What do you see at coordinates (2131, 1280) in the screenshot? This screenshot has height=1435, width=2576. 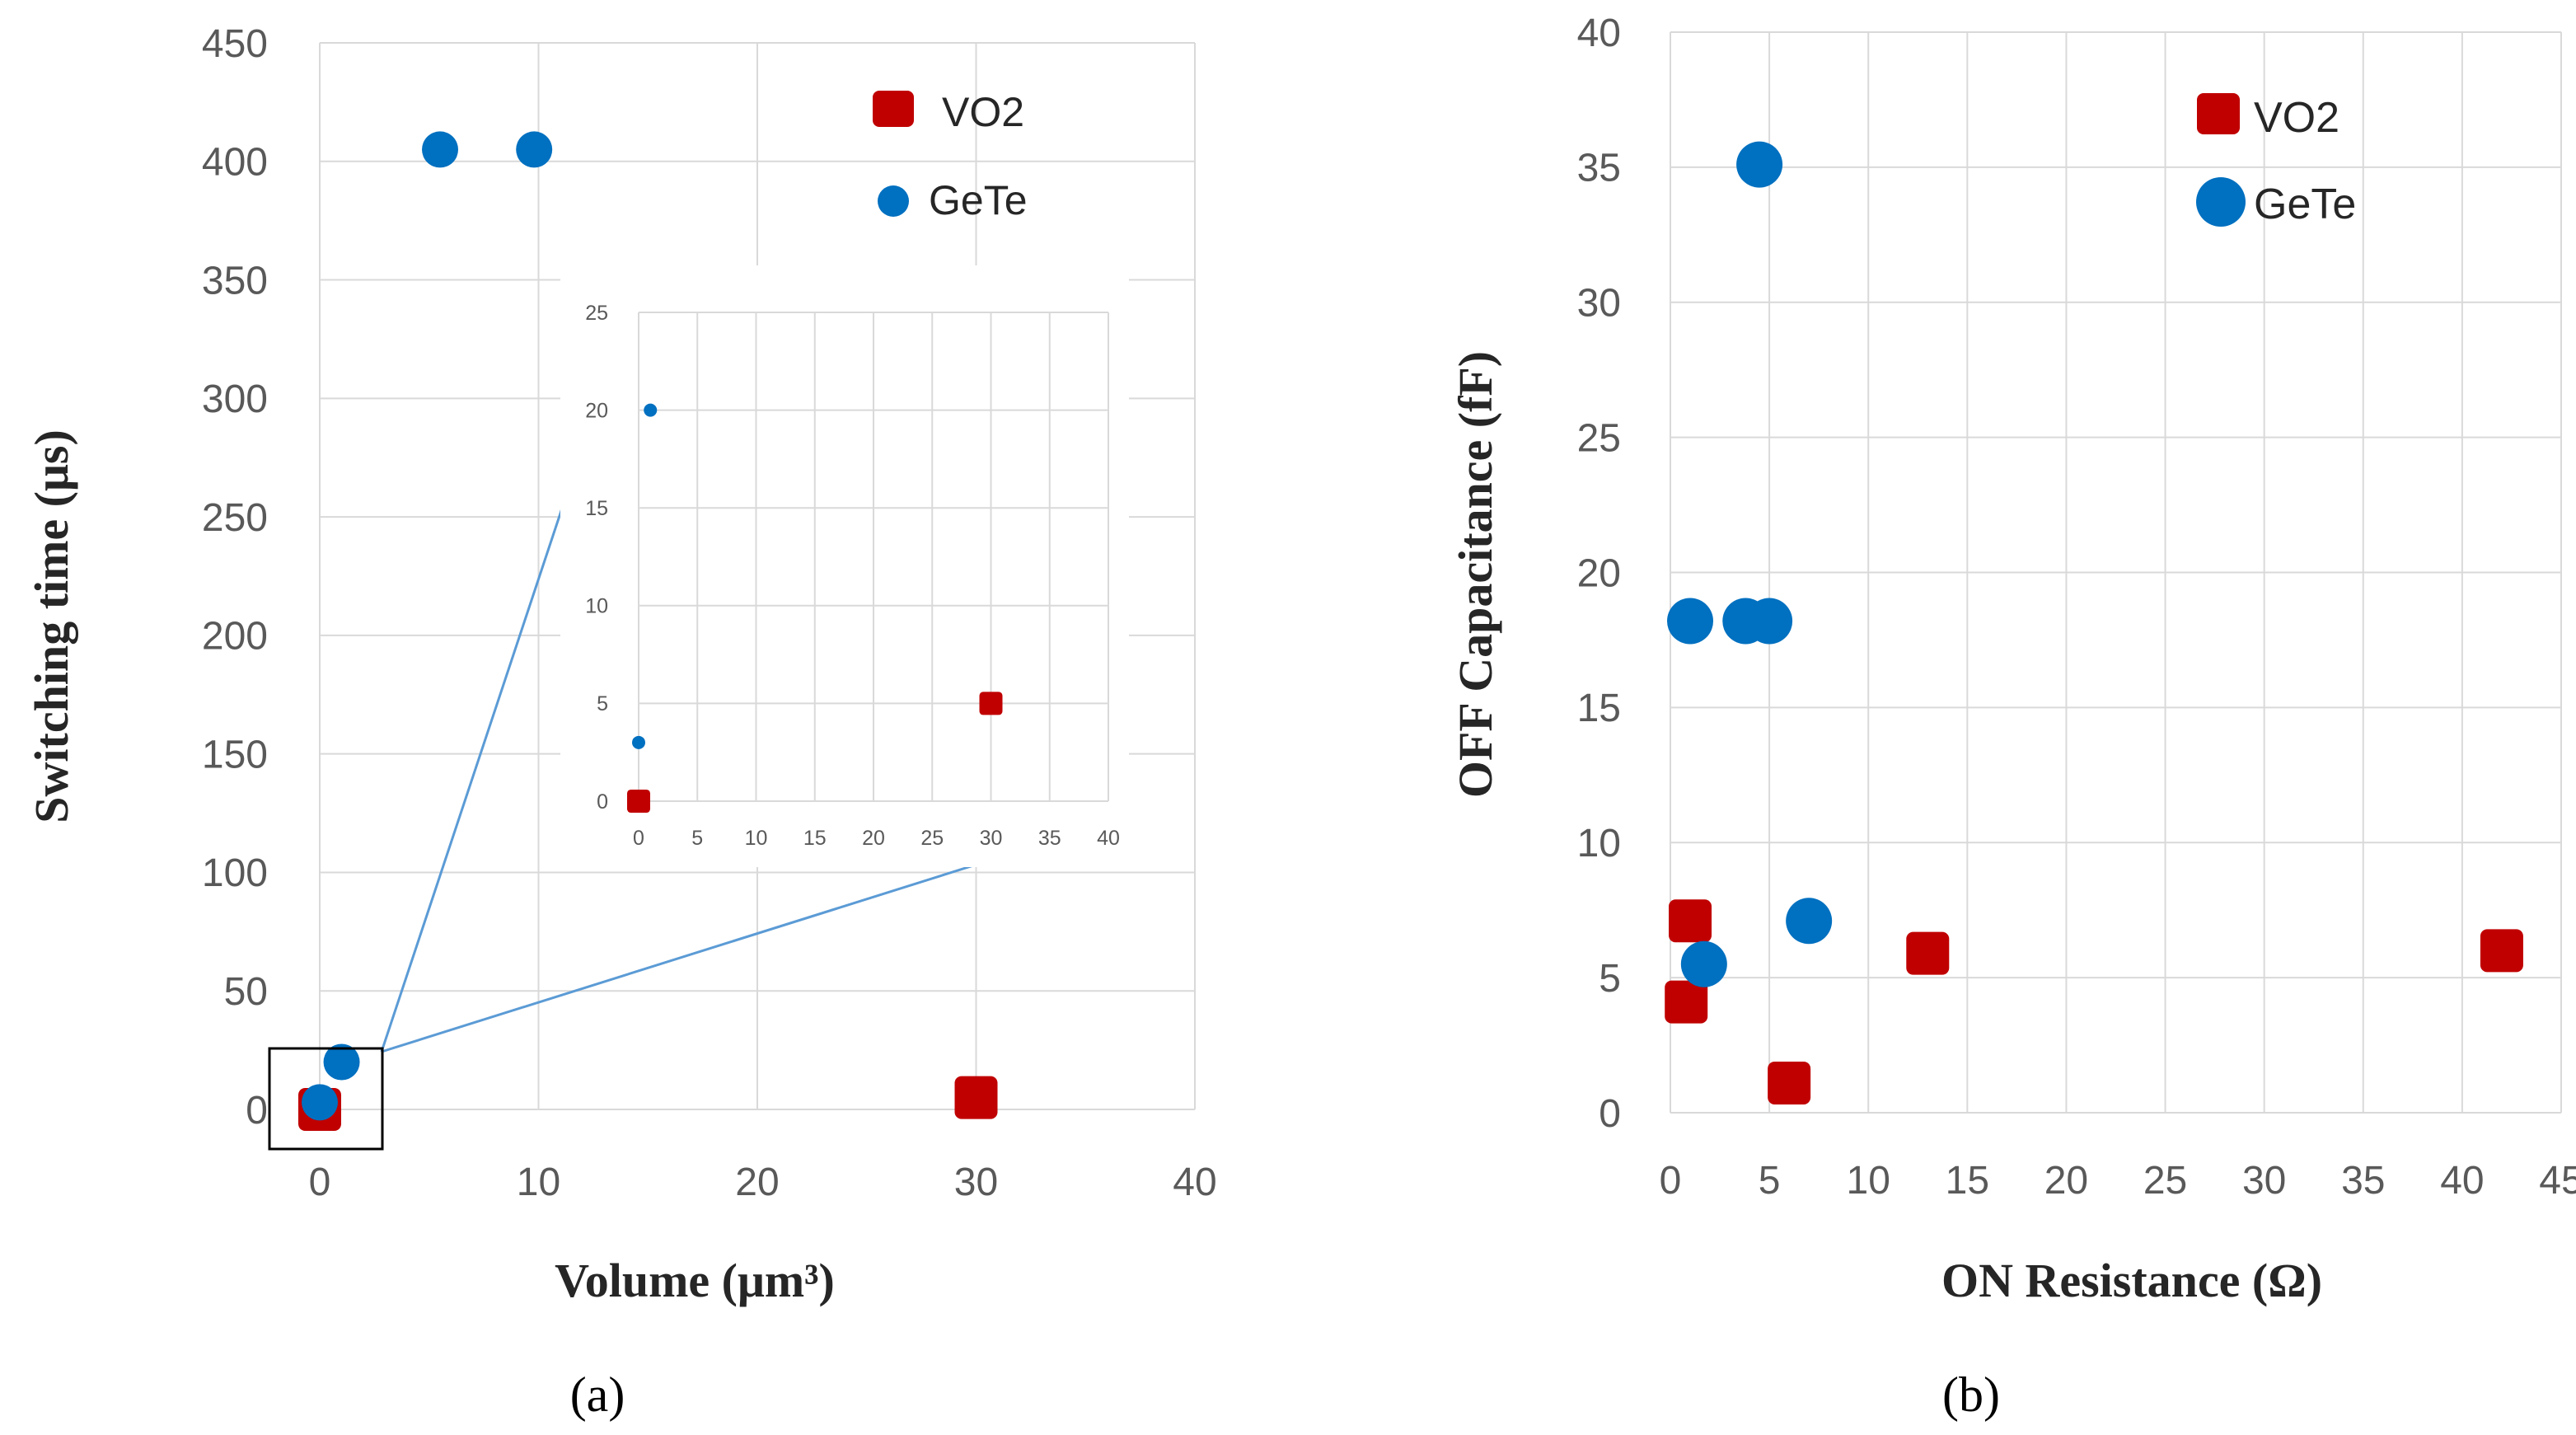 I see `chart-b-xlabel: ON Resistance (Ω)` at bounding box center [2131, 1280].